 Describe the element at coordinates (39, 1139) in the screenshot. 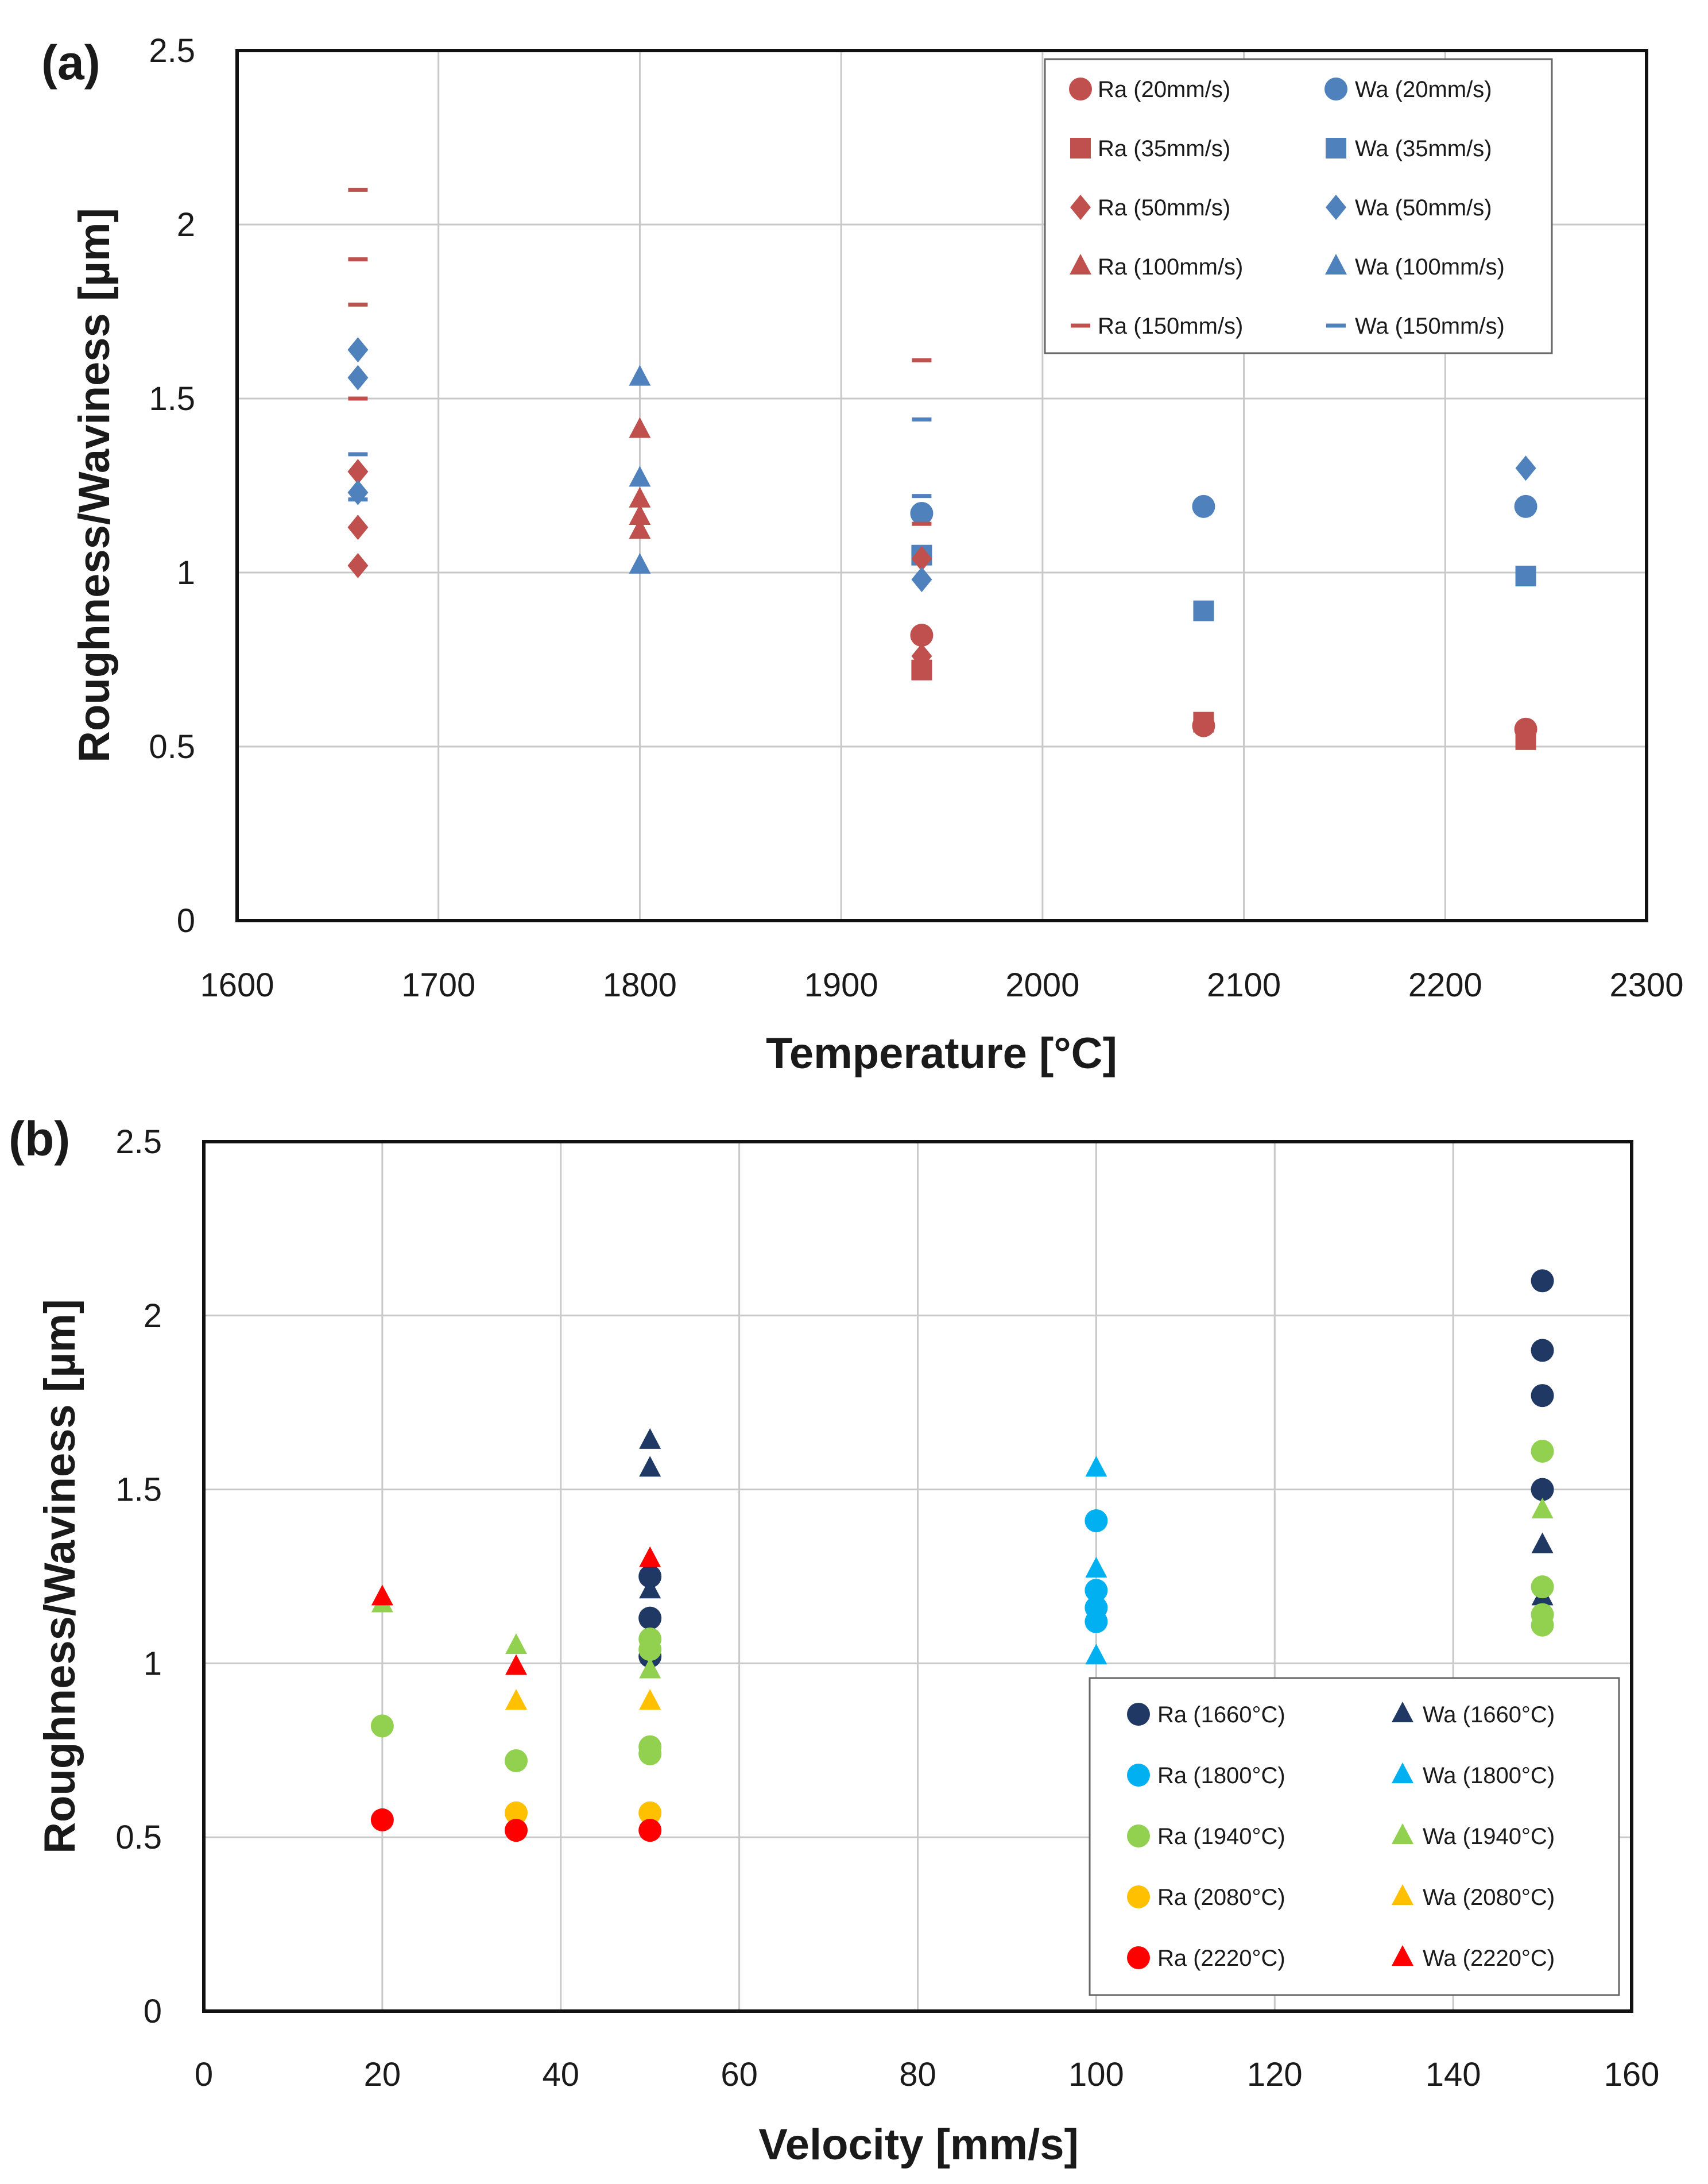

I see `panel-label: (b)` at that location.